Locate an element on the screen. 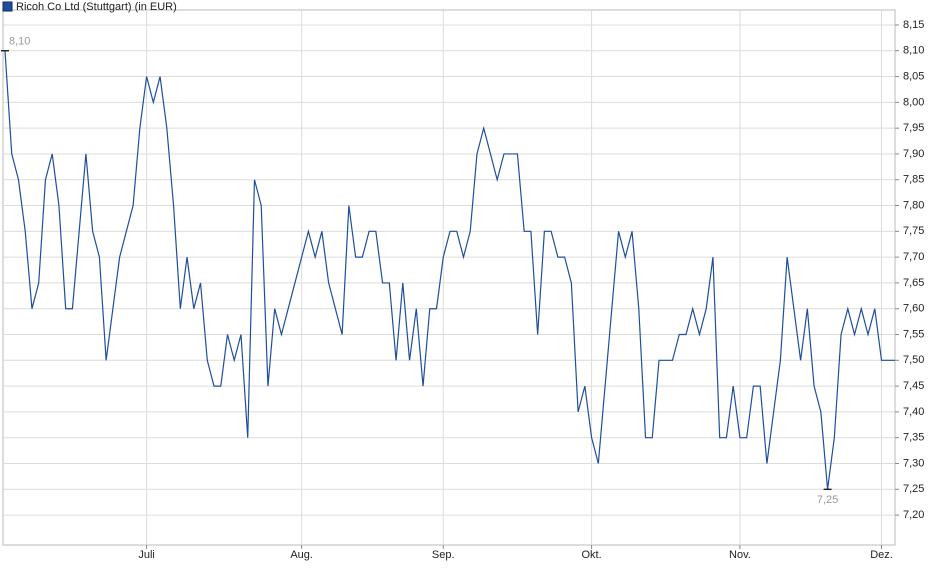  legend-label: Ricoh Co Ltd (Stuttgart) (in EUR) is located at coordinates (96, 7).